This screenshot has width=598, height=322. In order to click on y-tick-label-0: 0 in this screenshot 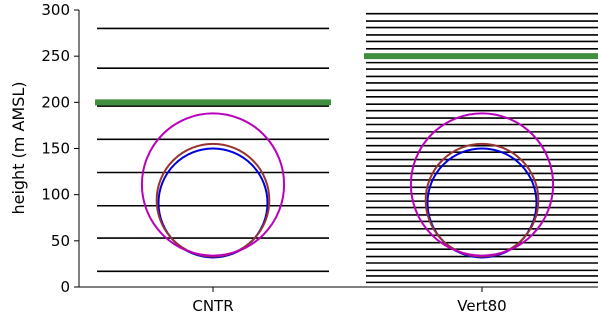, I will do `click(65, 287)`.